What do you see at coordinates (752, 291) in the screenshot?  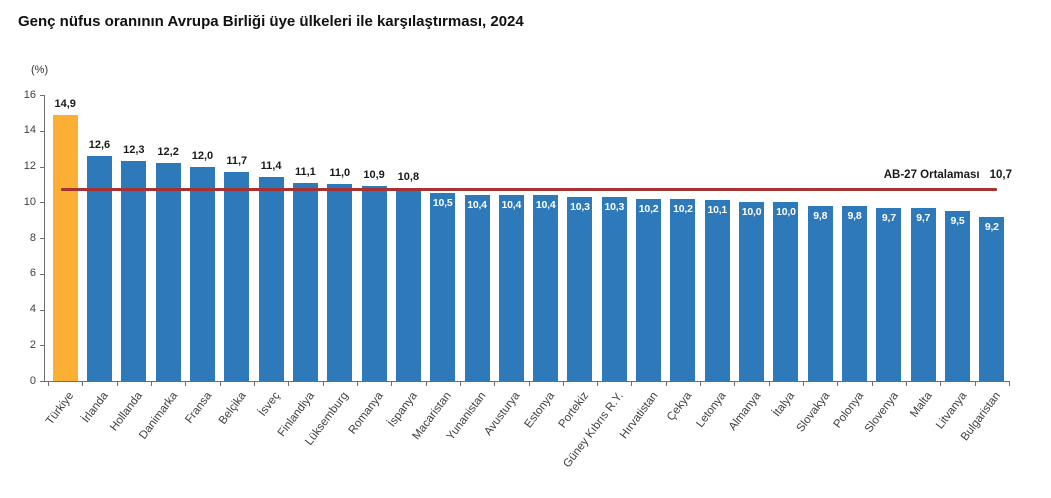 I see `bar-Almanya` at bounding box center [752, 291].